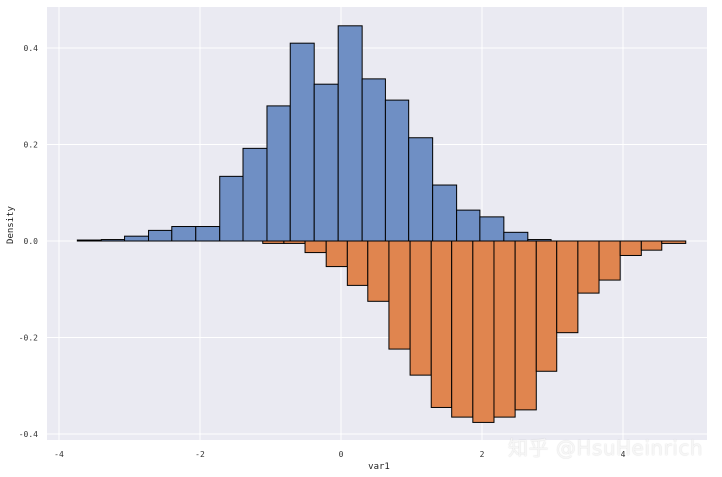 This screenshot has width=722, height=477. I want to click on x-tick-label: 0, so click(341, 454).